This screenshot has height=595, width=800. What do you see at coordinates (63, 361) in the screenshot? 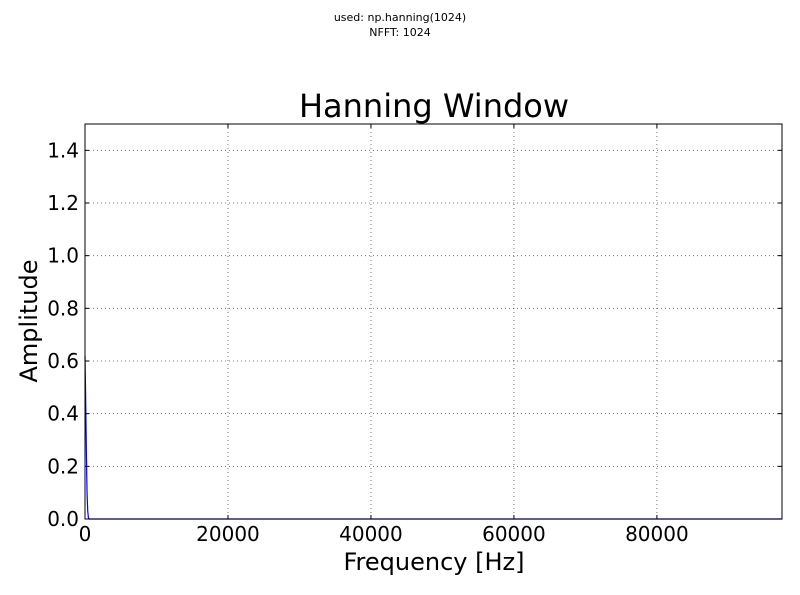
I see `y-tick-label: 0.6` at bounding box center [63, 361].